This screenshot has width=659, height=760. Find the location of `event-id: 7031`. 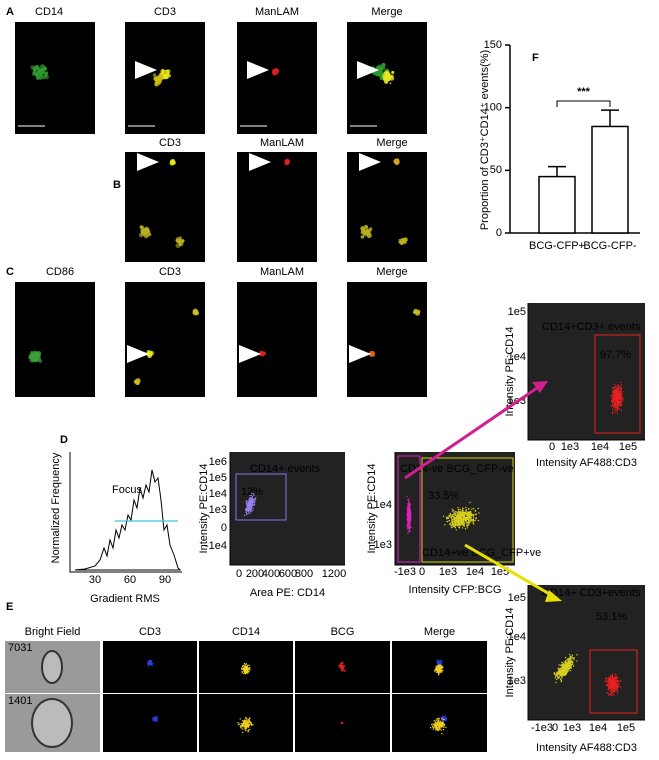

event-id: 7031 is located at coordinates (20, 648).